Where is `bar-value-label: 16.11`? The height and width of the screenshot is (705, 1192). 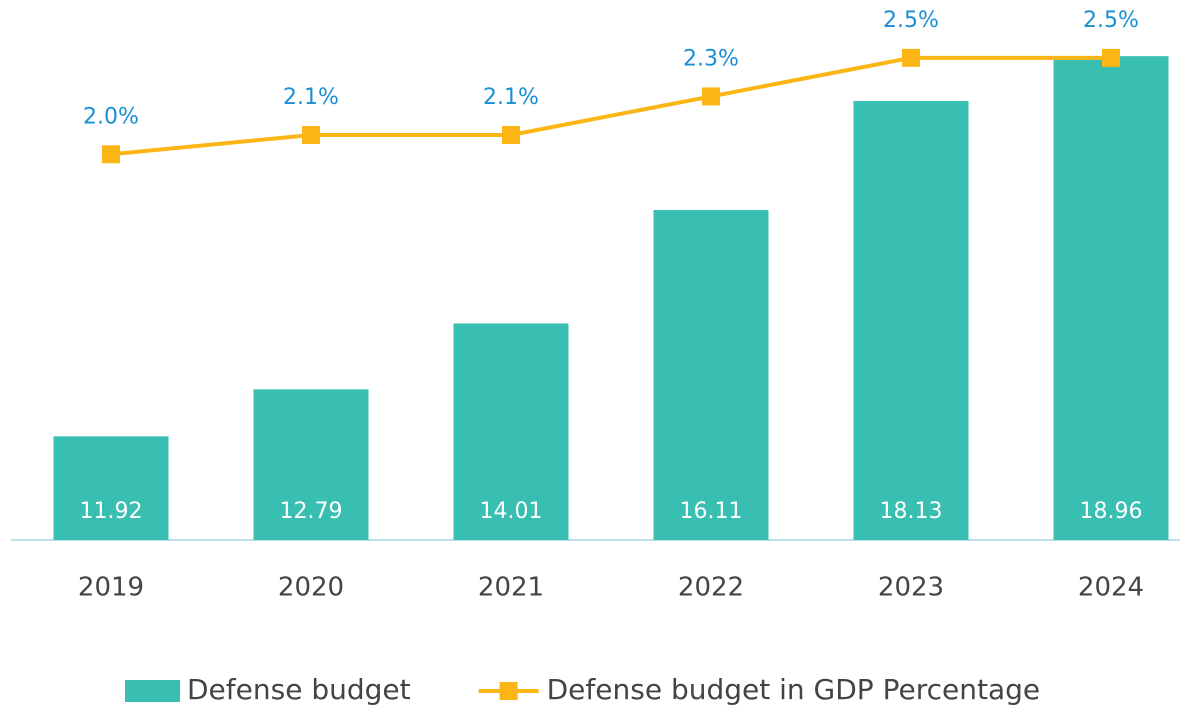
bar-value-label: 16.11 is located at coordinates (711, 511).